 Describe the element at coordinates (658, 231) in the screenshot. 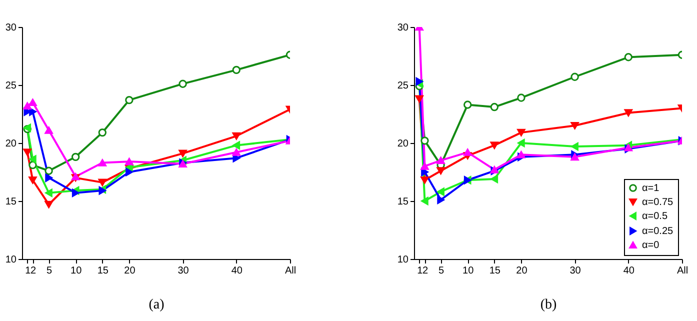

I see `legend-label: α=0.25` at that location.